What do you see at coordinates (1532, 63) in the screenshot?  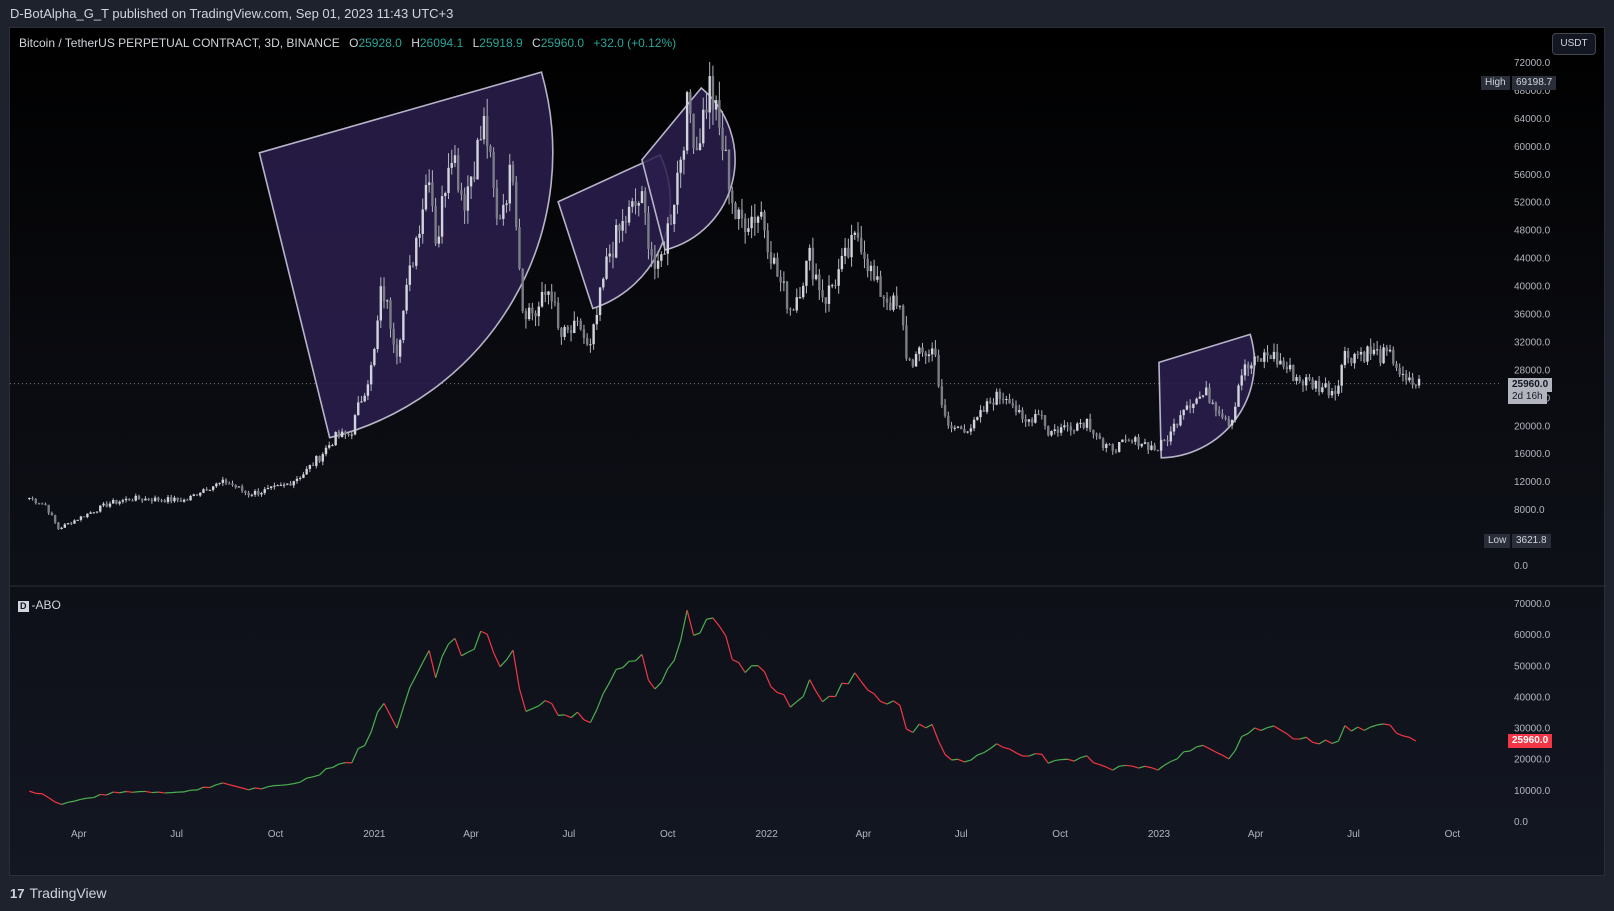 I see `price-axis-label: 72000.0` at bounding box center [1532, 63].